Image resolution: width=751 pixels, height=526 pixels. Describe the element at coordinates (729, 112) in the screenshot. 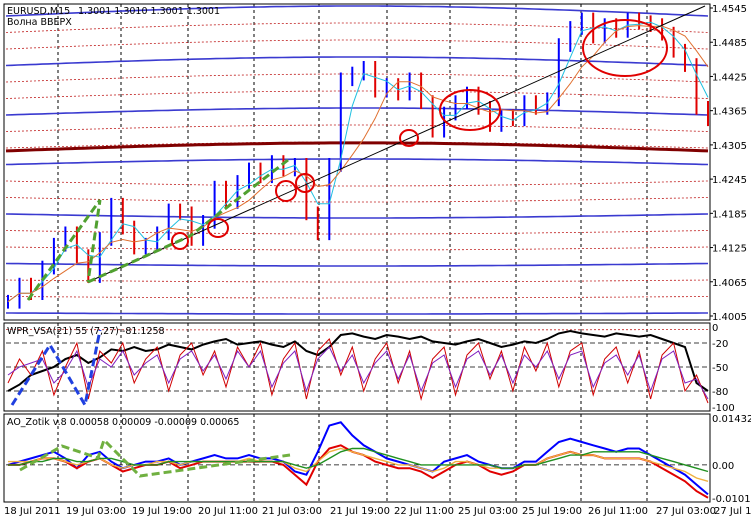

I see `price-tick-label-3: 1.4365` at that location.